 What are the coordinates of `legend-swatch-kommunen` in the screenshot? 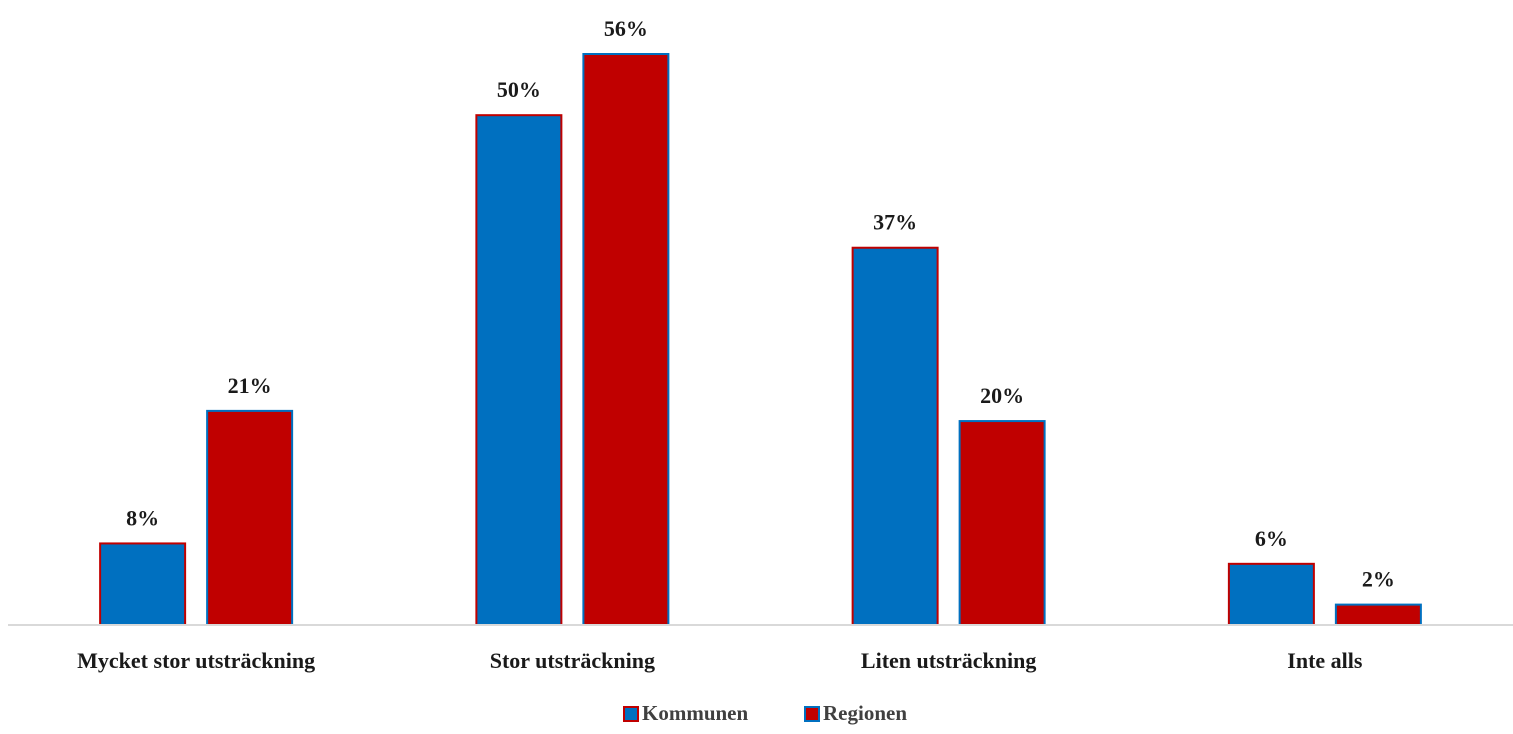 It's located at (631, 714).